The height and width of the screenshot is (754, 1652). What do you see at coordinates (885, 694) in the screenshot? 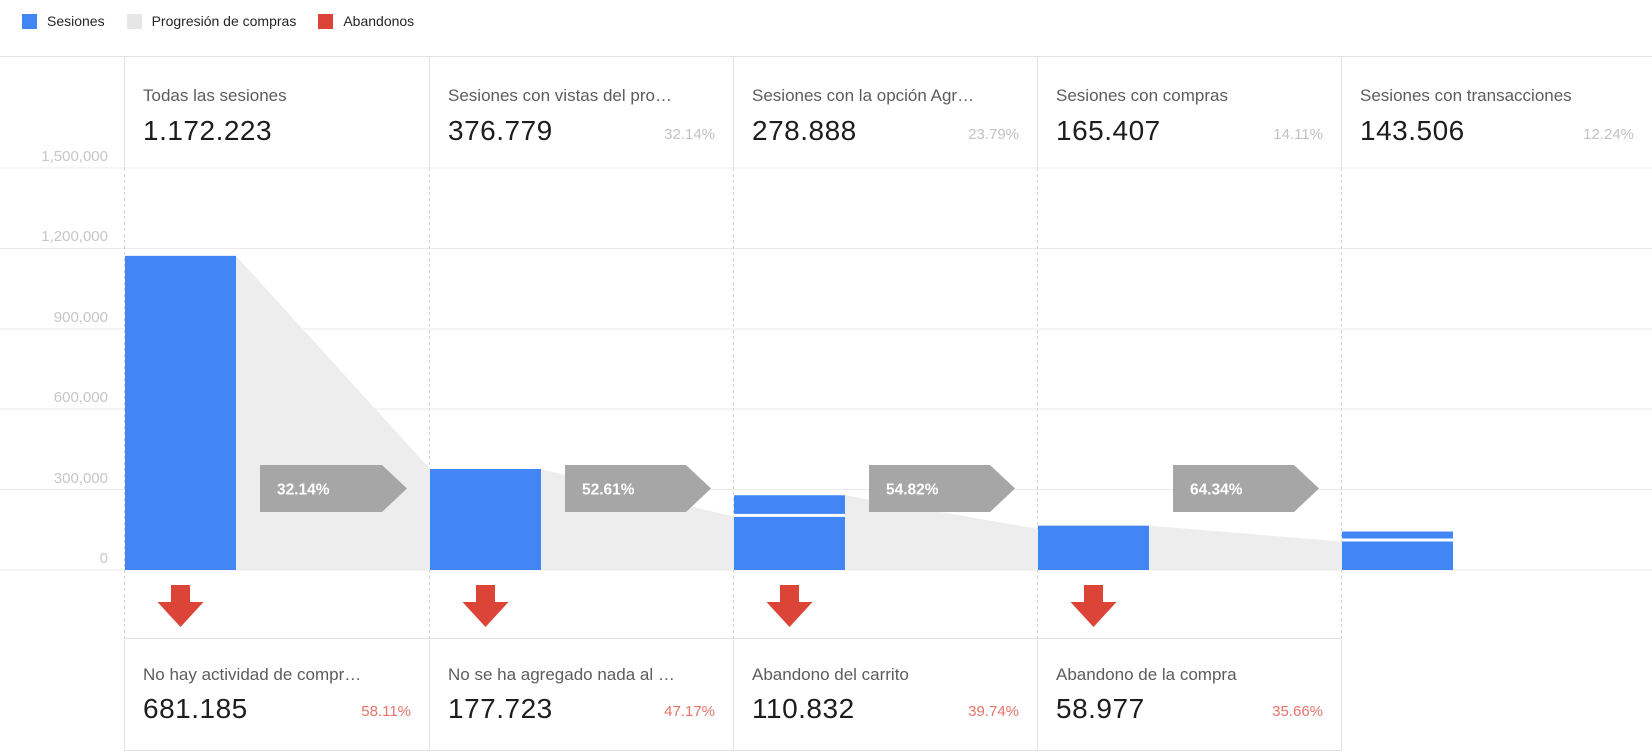
I see `abandon-card-cart-abandonment: Abandono del carrito 110.832 39.74%` at bounding box center [885, 694].